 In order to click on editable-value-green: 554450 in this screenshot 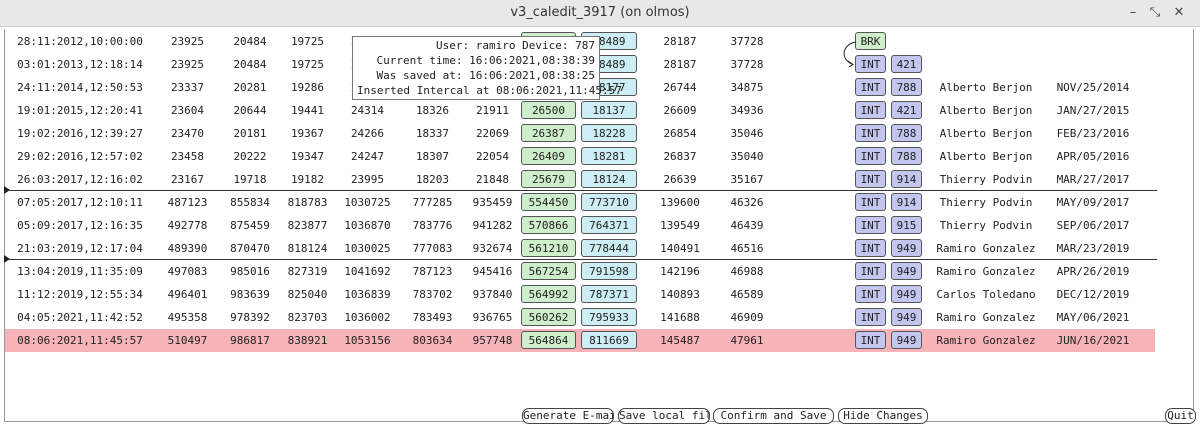, I will do `click(548, 202)`.